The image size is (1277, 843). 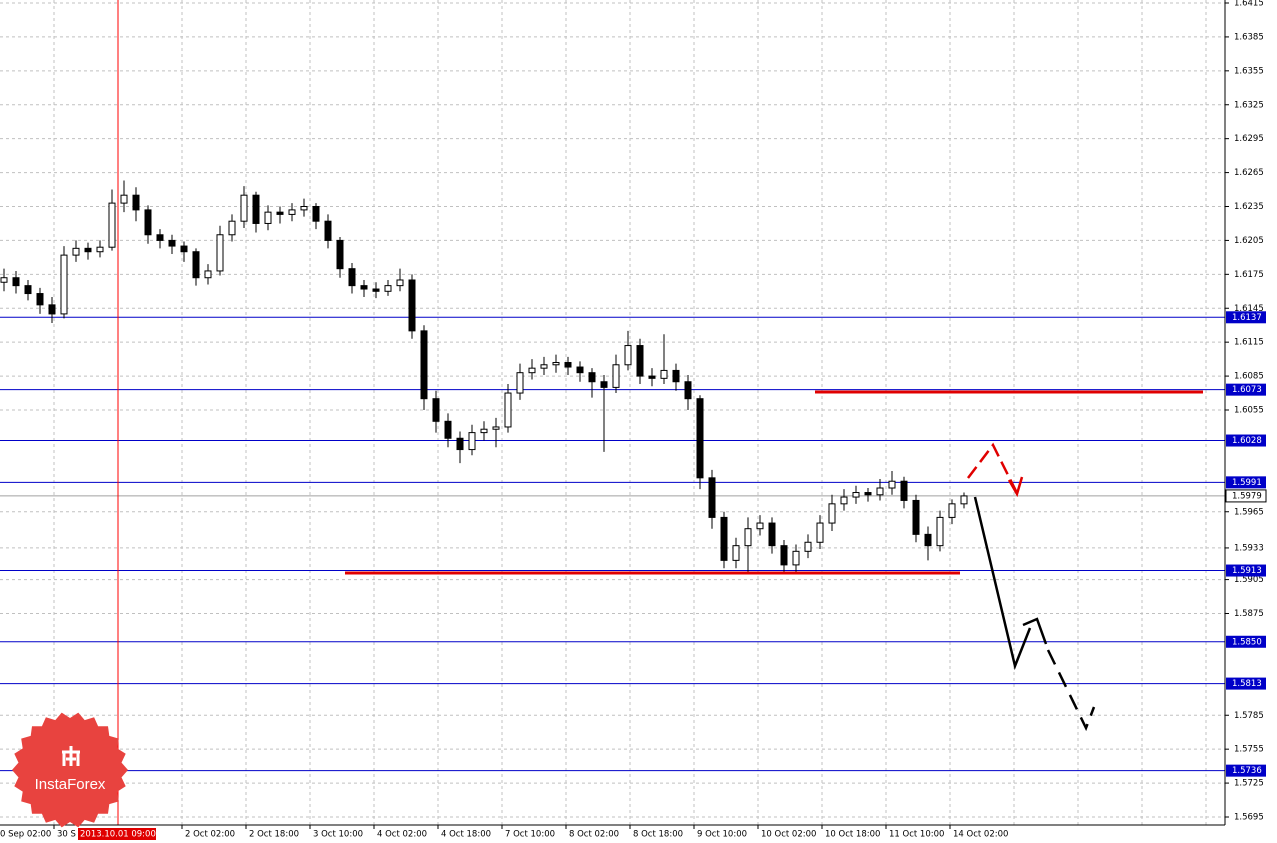 I want to click on logo: InstaForex, so click(x=70, y=770).